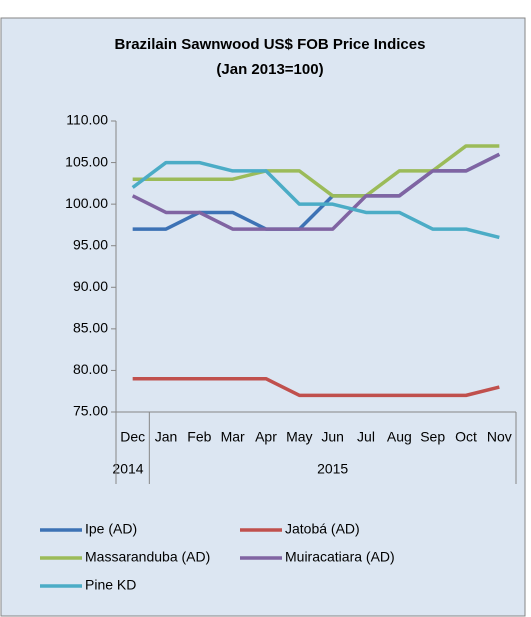  Describe the element at coordinates (366, 437) in the screenshot. I see `x-tick-label: Jul` at that location.